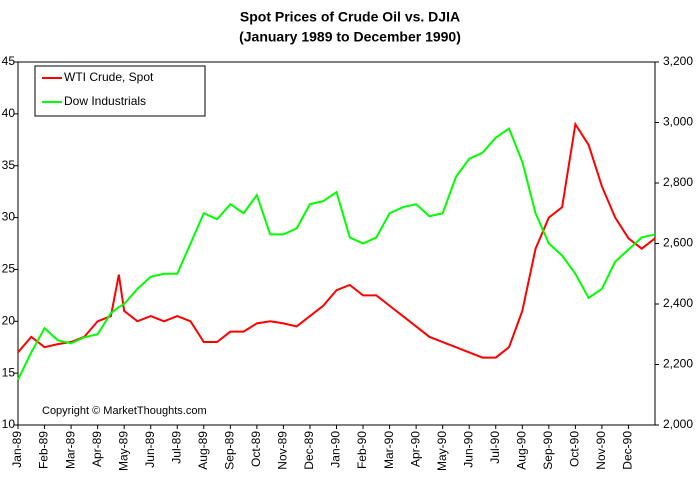 The image size is (700, 484). What do you see at coordinates (109, 77) in the screenshot?
I see `legend-label: WTI Crude, Spot` at bounding box center [109, 77].